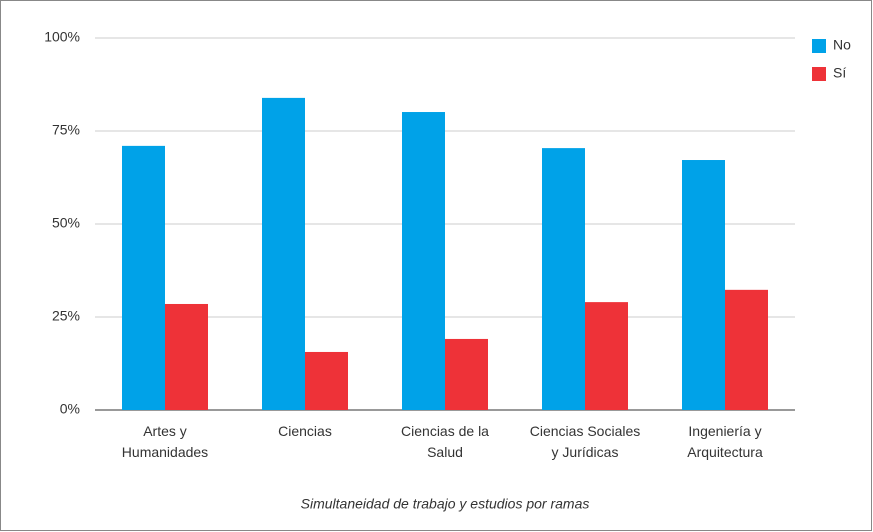 The image size is (873, 532). What do you see at coordinates (305, 431) in the screenshot?
I see `x-tick-label: Ciencias` at bounding box center [305, 431].